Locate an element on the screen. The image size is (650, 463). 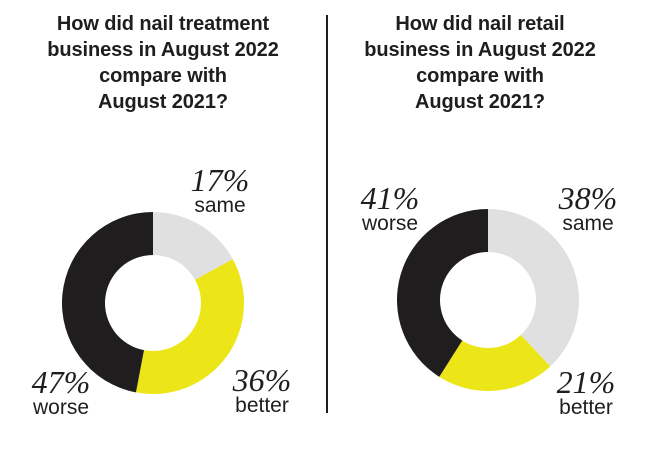
slice-value-better: 21% is located at coordinates (586, 382).